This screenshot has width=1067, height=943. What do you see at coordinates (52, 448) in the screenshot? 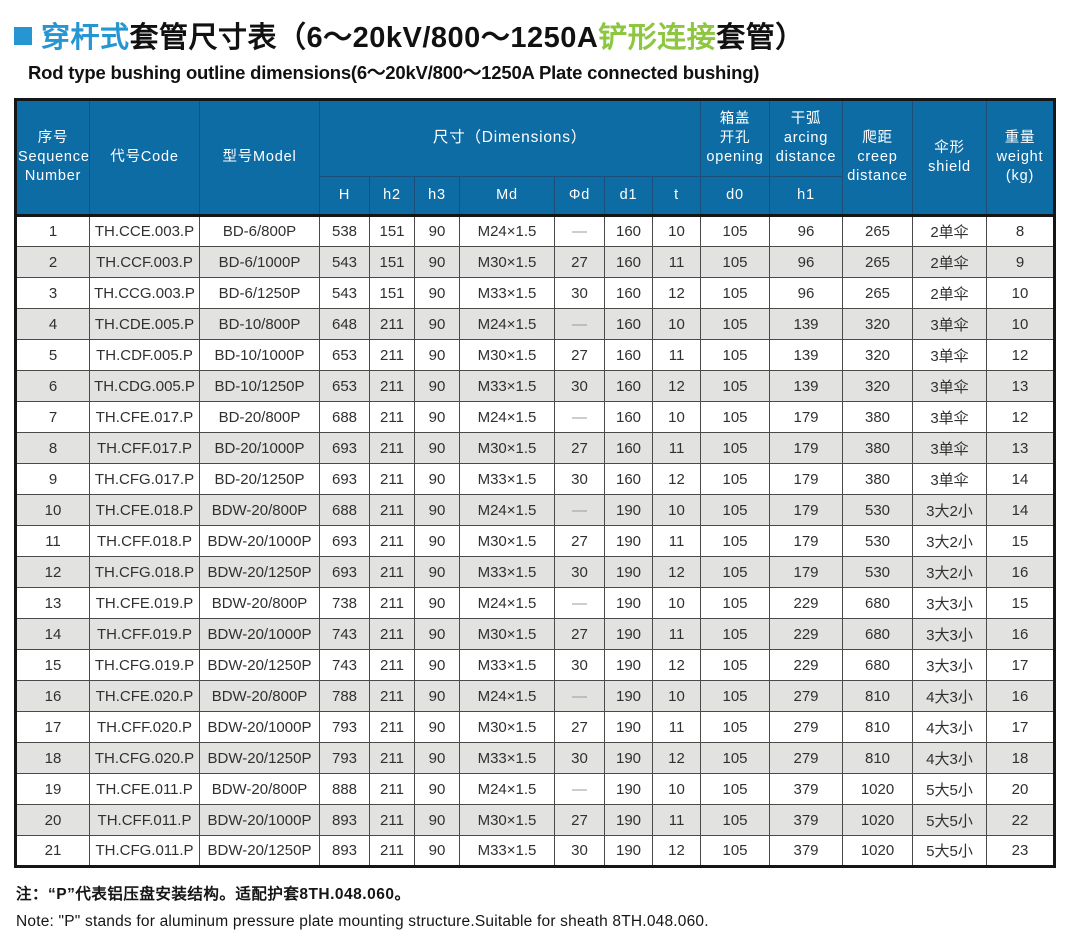
I see `cell-seq: 8` at bounding box center [52, 448].